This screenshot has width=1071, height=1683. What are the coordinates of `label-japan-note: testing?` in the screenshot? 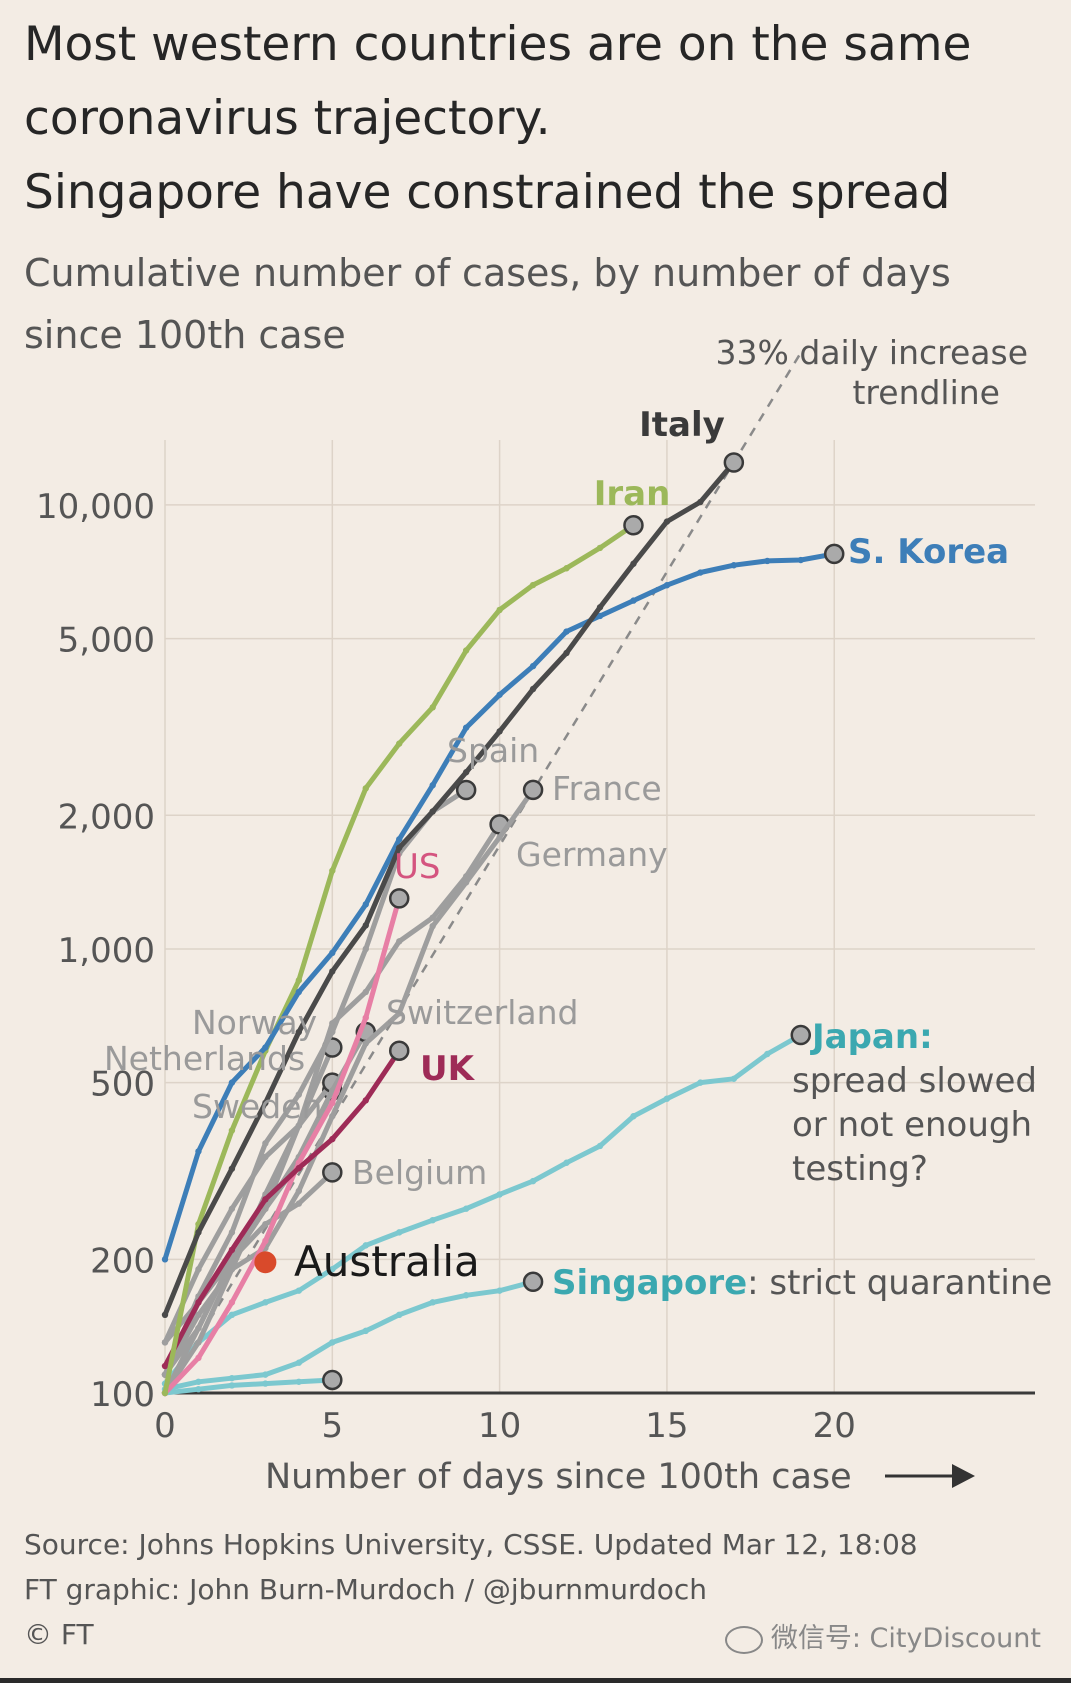 It's located at (860, 1169).